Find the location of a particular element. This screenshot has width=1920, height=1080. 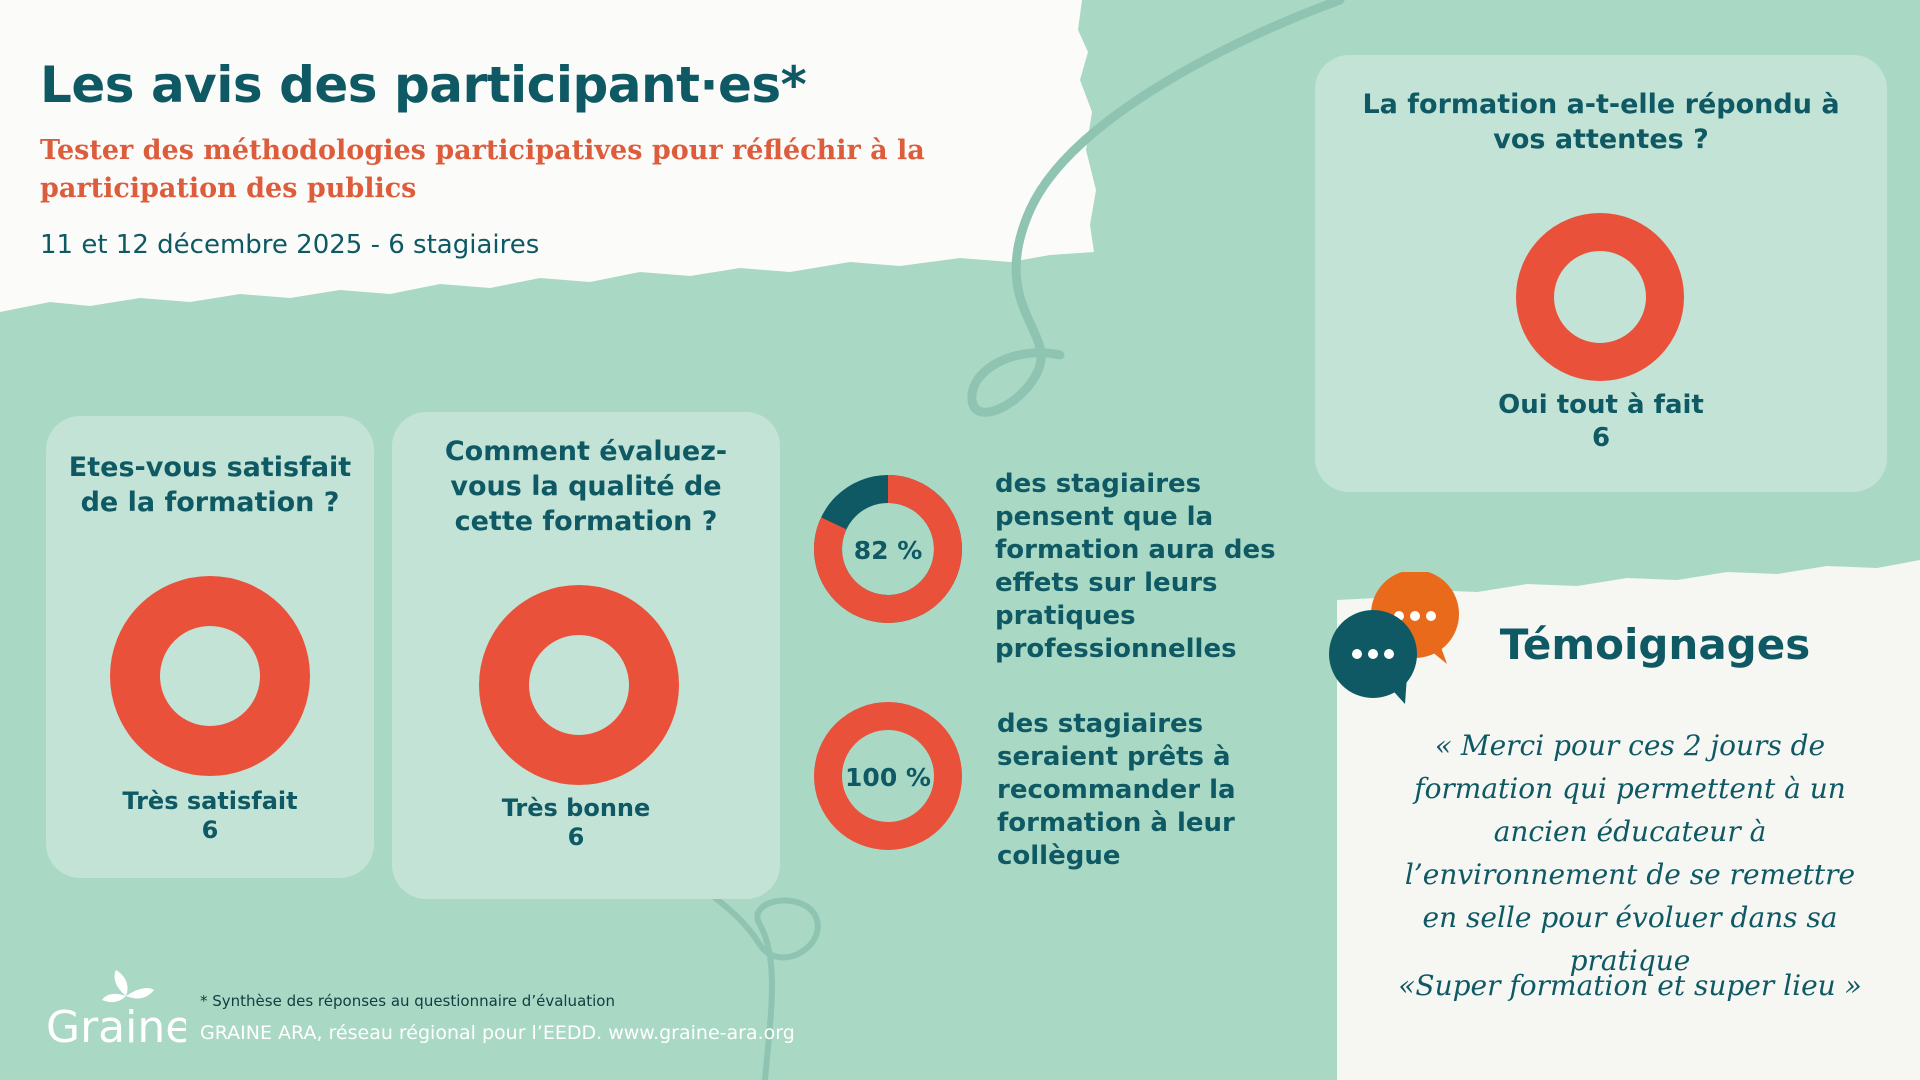

quality-answer: Très bonne 6 is located at coordinates (576, 823).